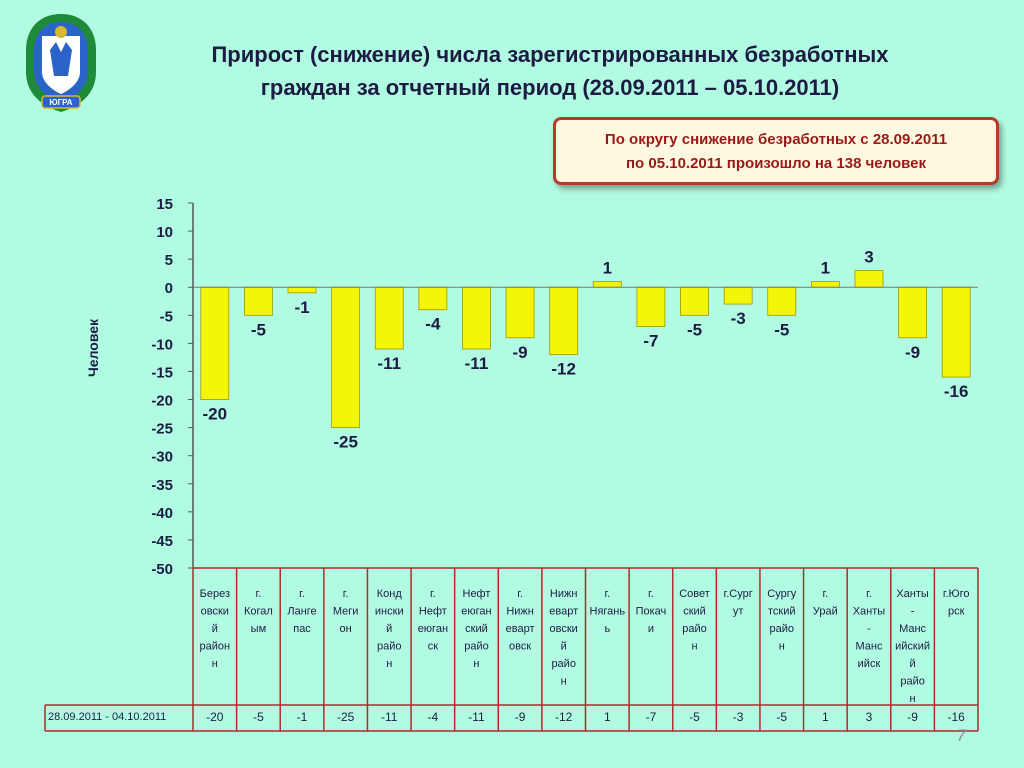 Image resolution: width=1024 pixels, height=768 pixels. I want to click on series-label: 28.09.2011 - 04.10.2011, so click(107, 717).